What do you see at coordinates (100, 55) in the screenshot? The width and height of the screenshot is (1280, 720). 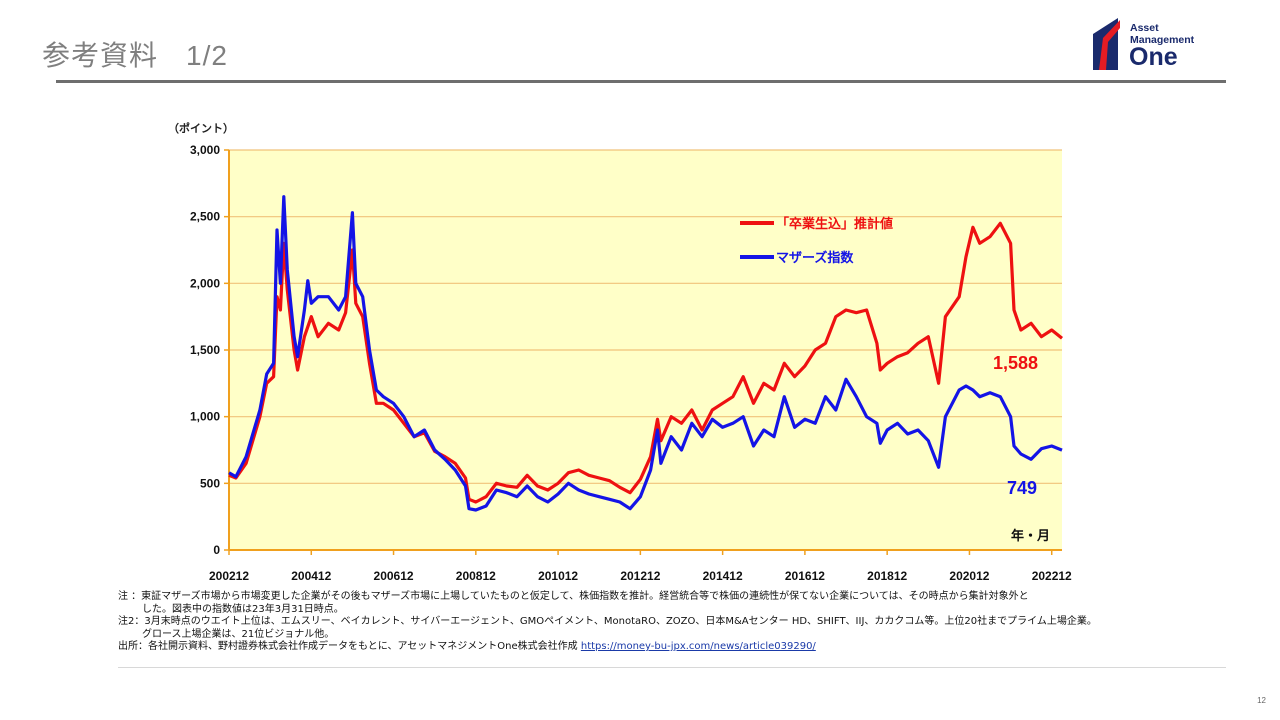 I see `page-title: 参考資料` at bounding box center [100, 55].